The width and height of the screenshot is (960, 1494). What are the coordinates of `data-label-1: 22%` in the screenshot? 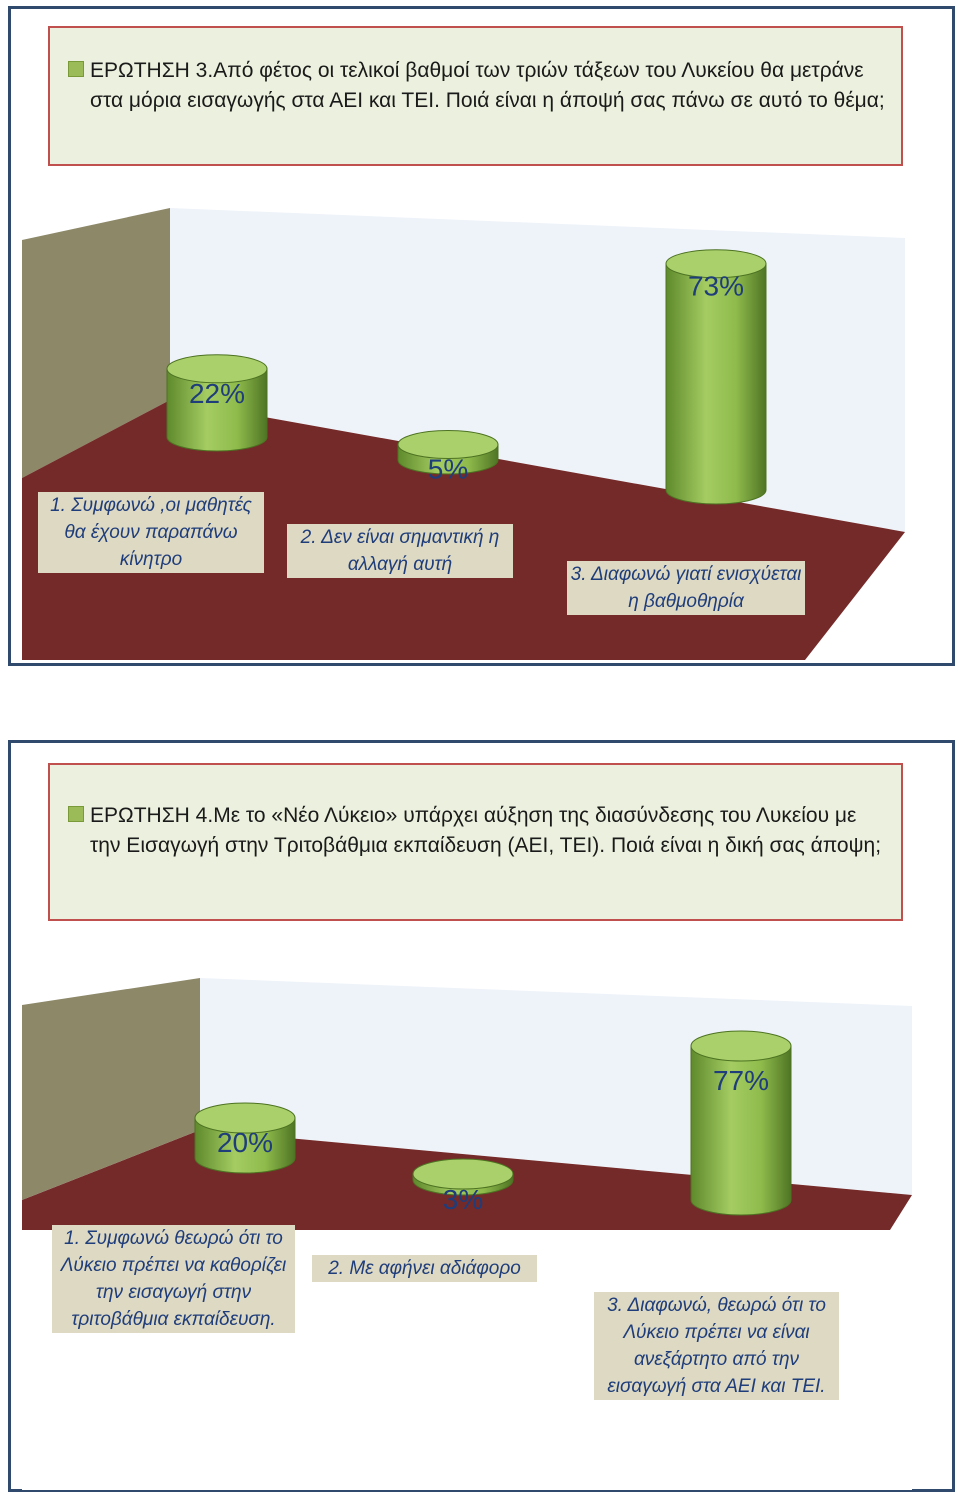 It's located at (217, 393).